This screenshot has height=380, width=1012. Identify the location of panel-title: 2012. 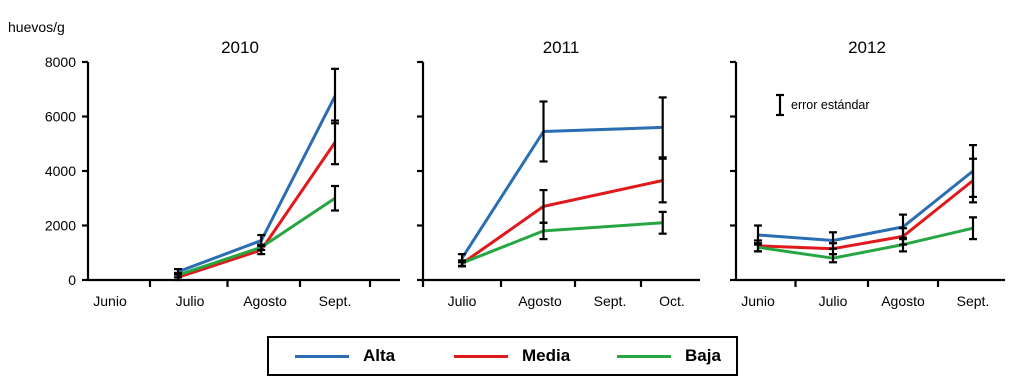
(867, 47).